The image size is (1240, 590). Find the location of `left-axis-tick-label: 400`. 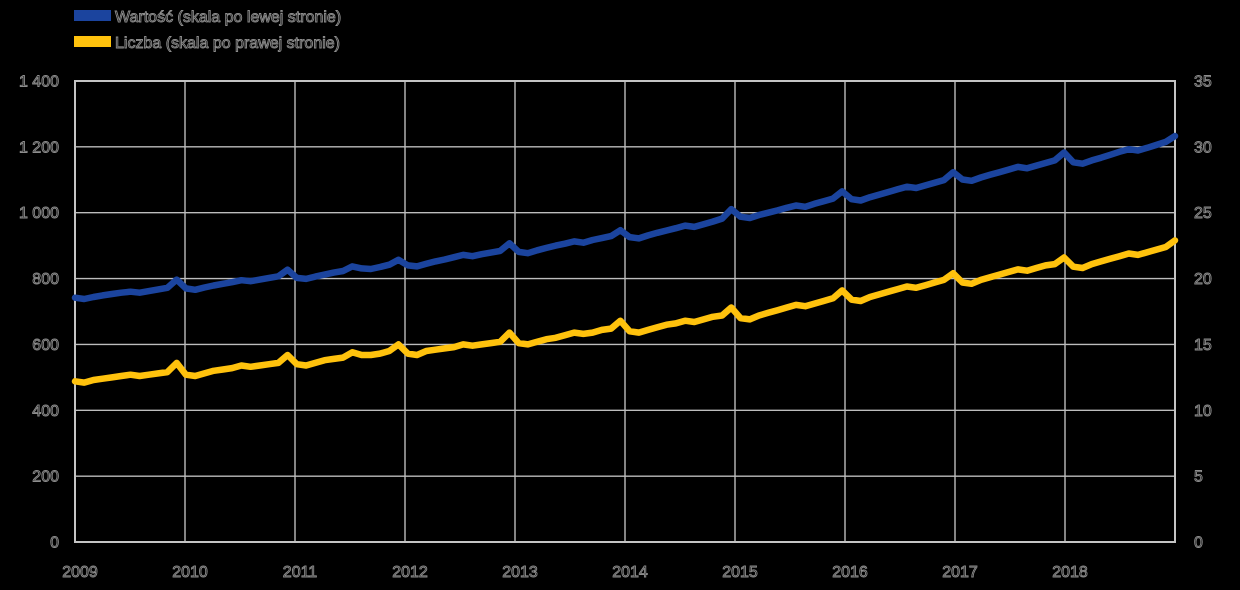

left-axis-tick-label: 400 is located at coordinates (45, 411).